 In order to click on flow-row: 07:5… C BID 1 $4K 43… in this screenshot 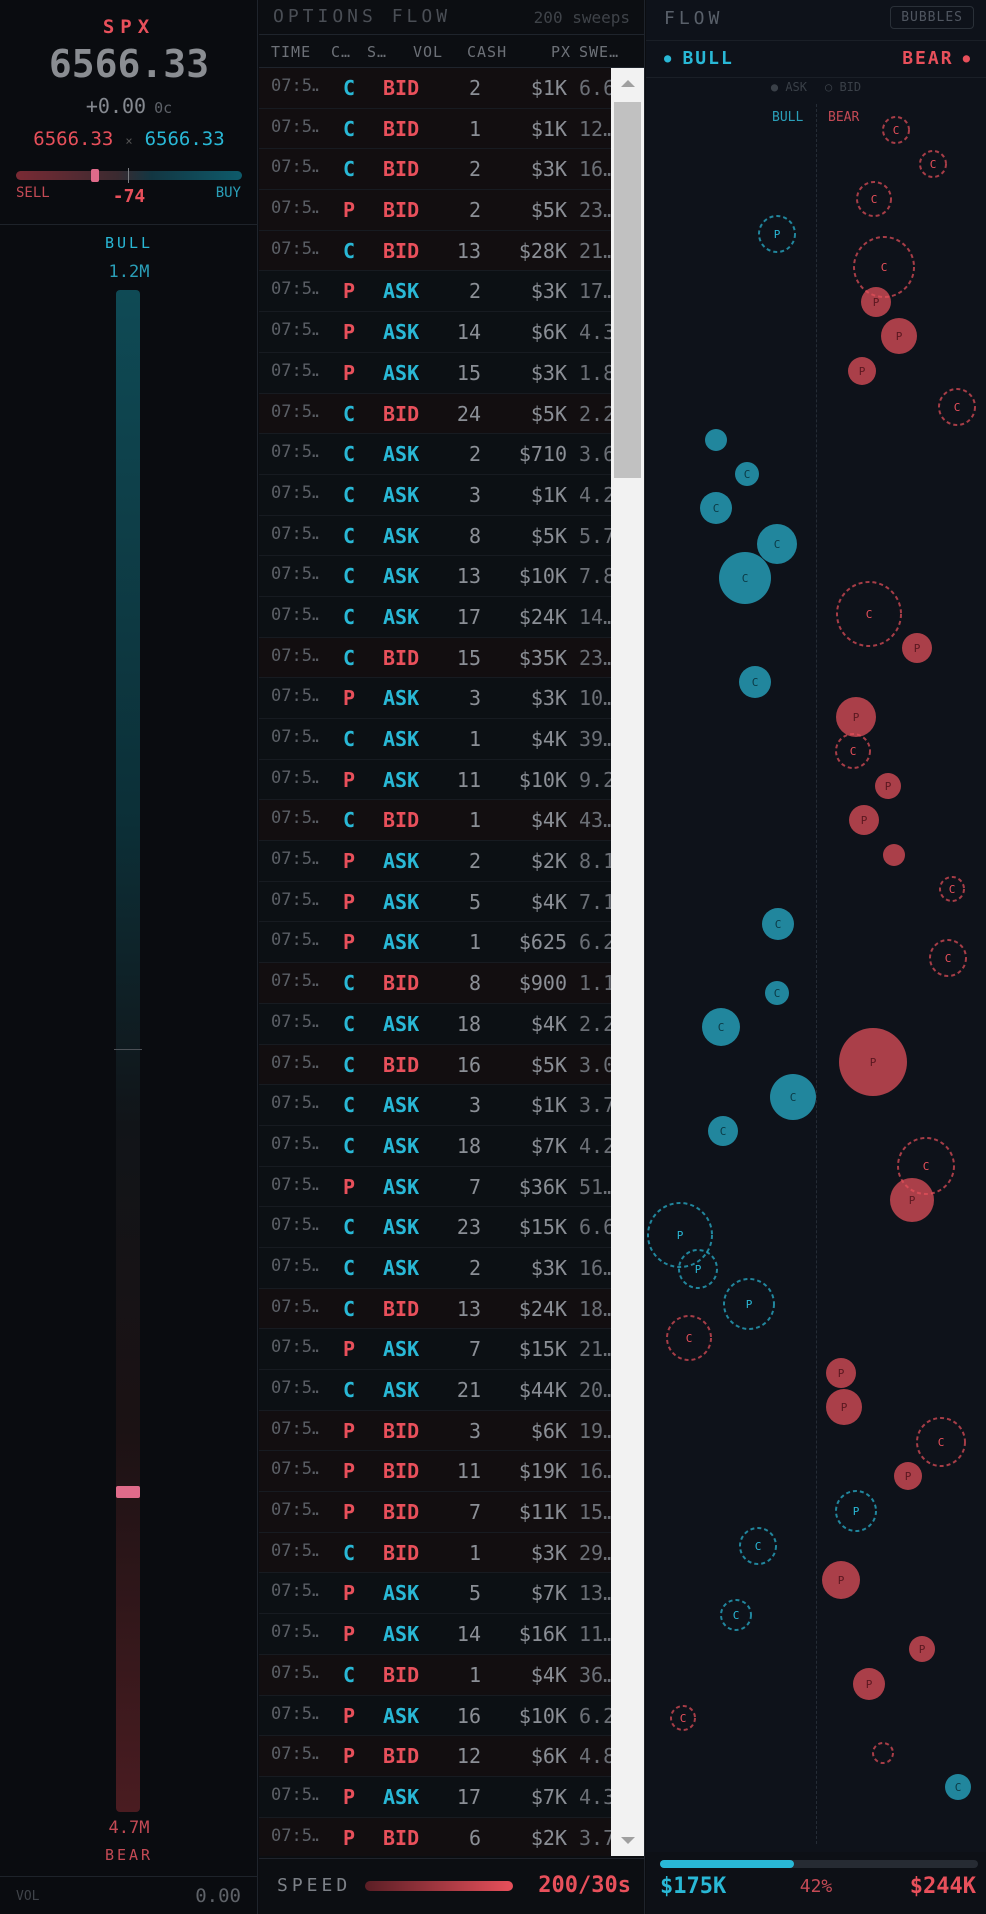, I will do `click(435, 821)`.